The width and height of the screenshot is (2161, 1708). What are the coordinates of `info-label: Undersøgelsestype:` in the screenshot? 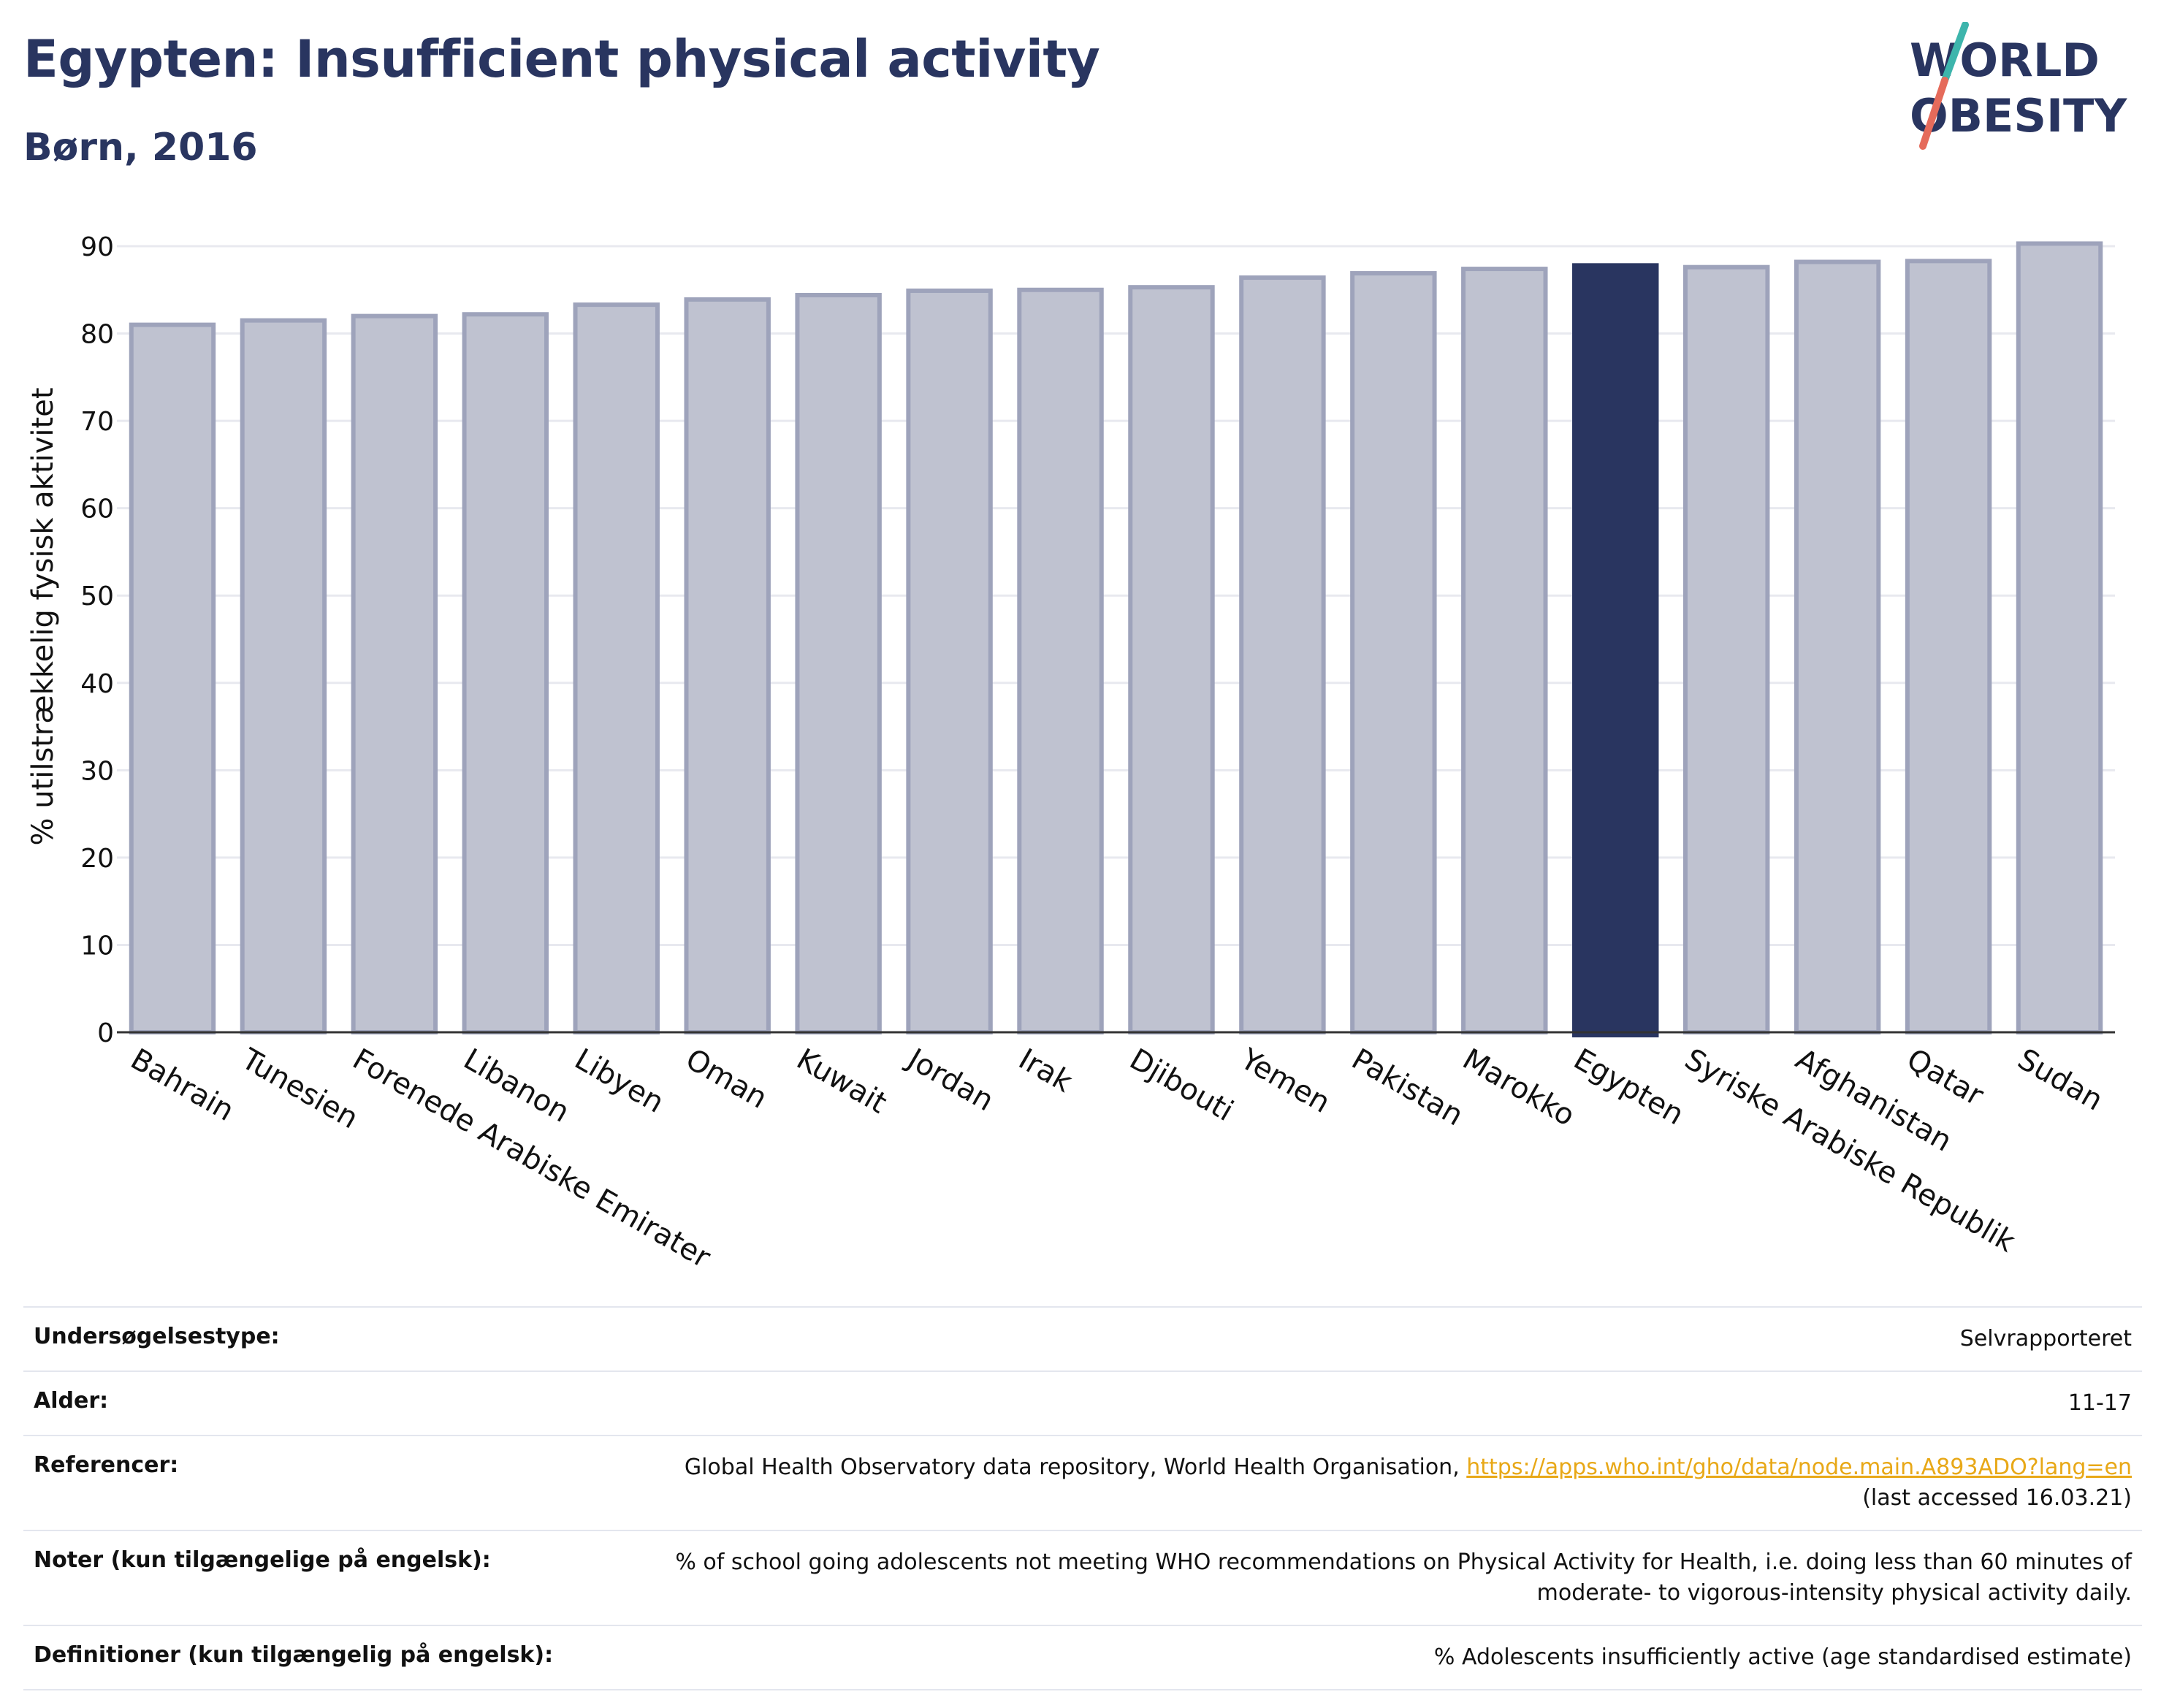 It's located at (294, 1339).